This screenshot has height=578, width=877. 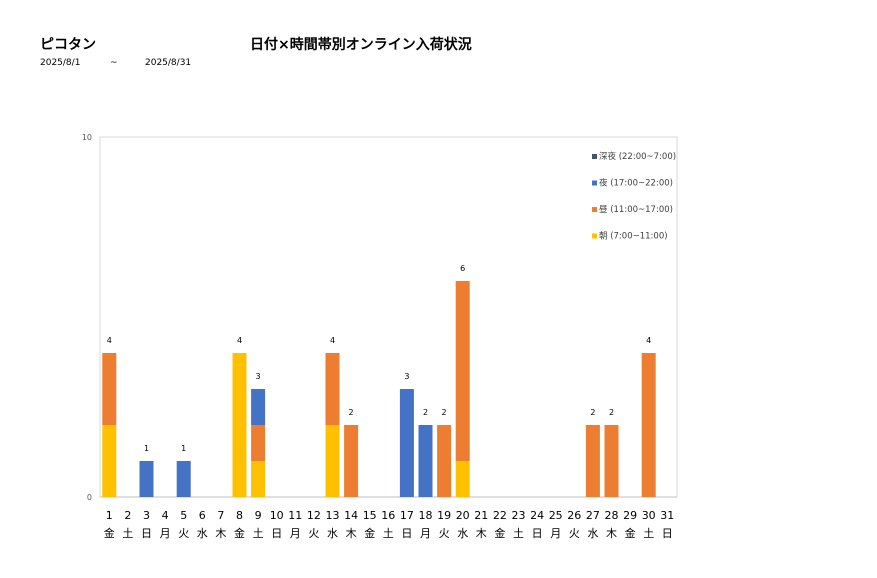 What do you see at coordinates (370, 515) in the screenshot?
I see `x-tick-day: 15` at bounding box center [370, 515].